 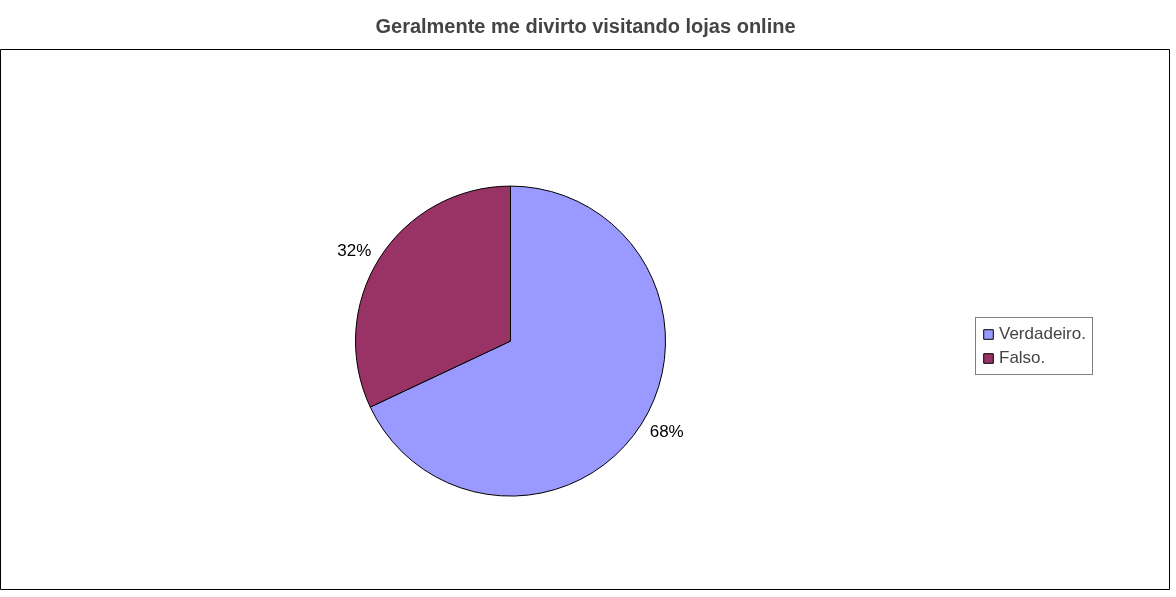 What do you see at coordinates (585, 26) in the screenshot?
I see `chart-title: Geralmente me divirto visitando lojas online` at bounding box center [585, 26].